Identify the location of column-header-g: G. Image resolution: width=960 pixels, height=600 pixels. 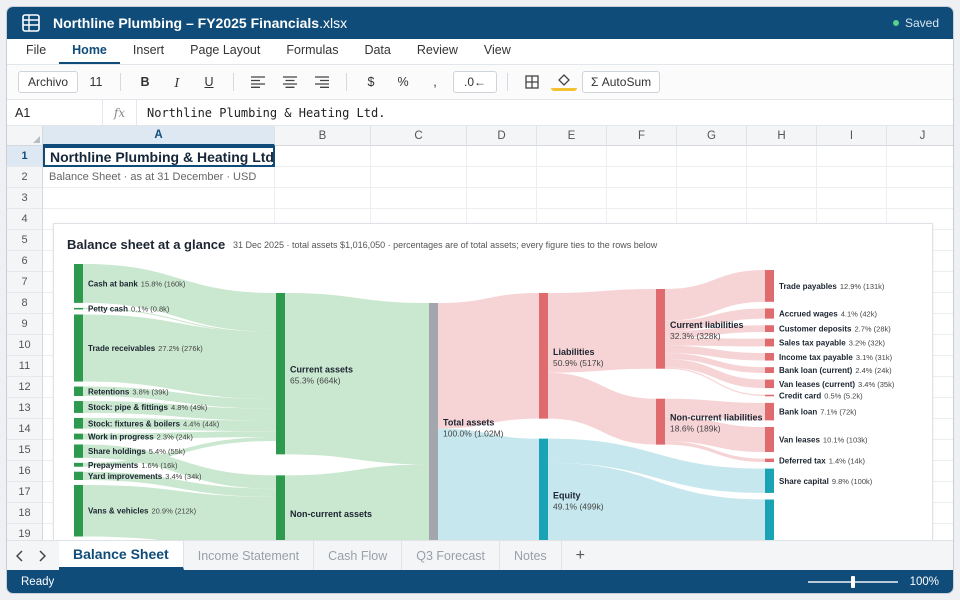
(712, 136).